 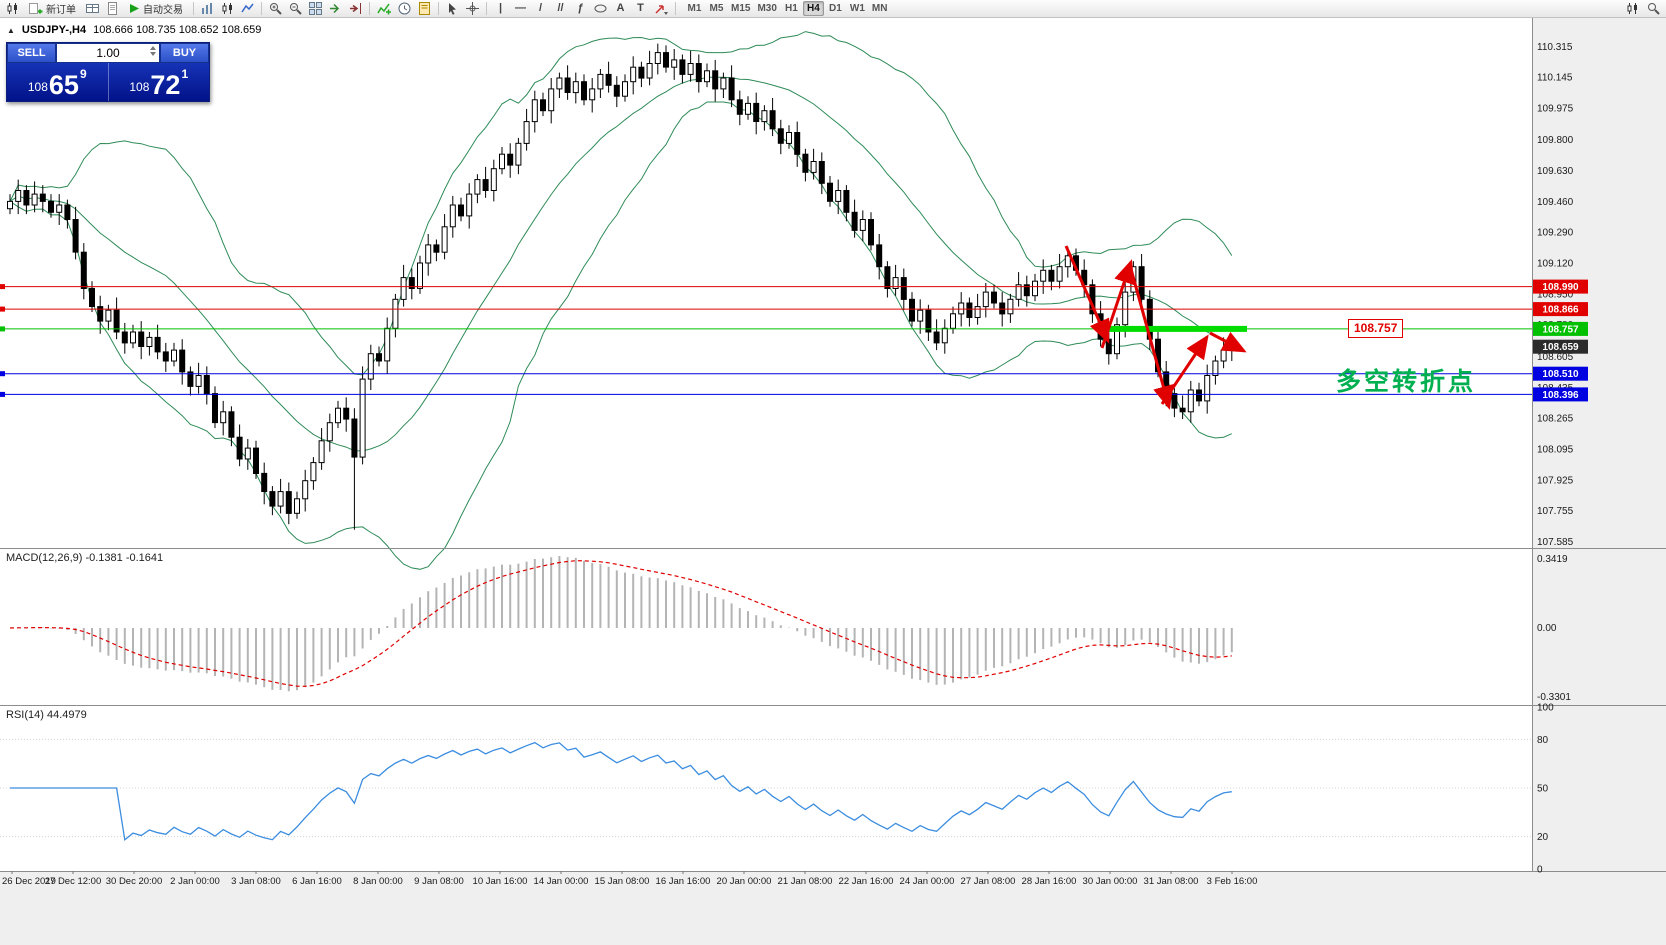 What do you see at coordinates (621, 624) in the screenshot?
I see `macd-layer` at bounding box center [621, 624].